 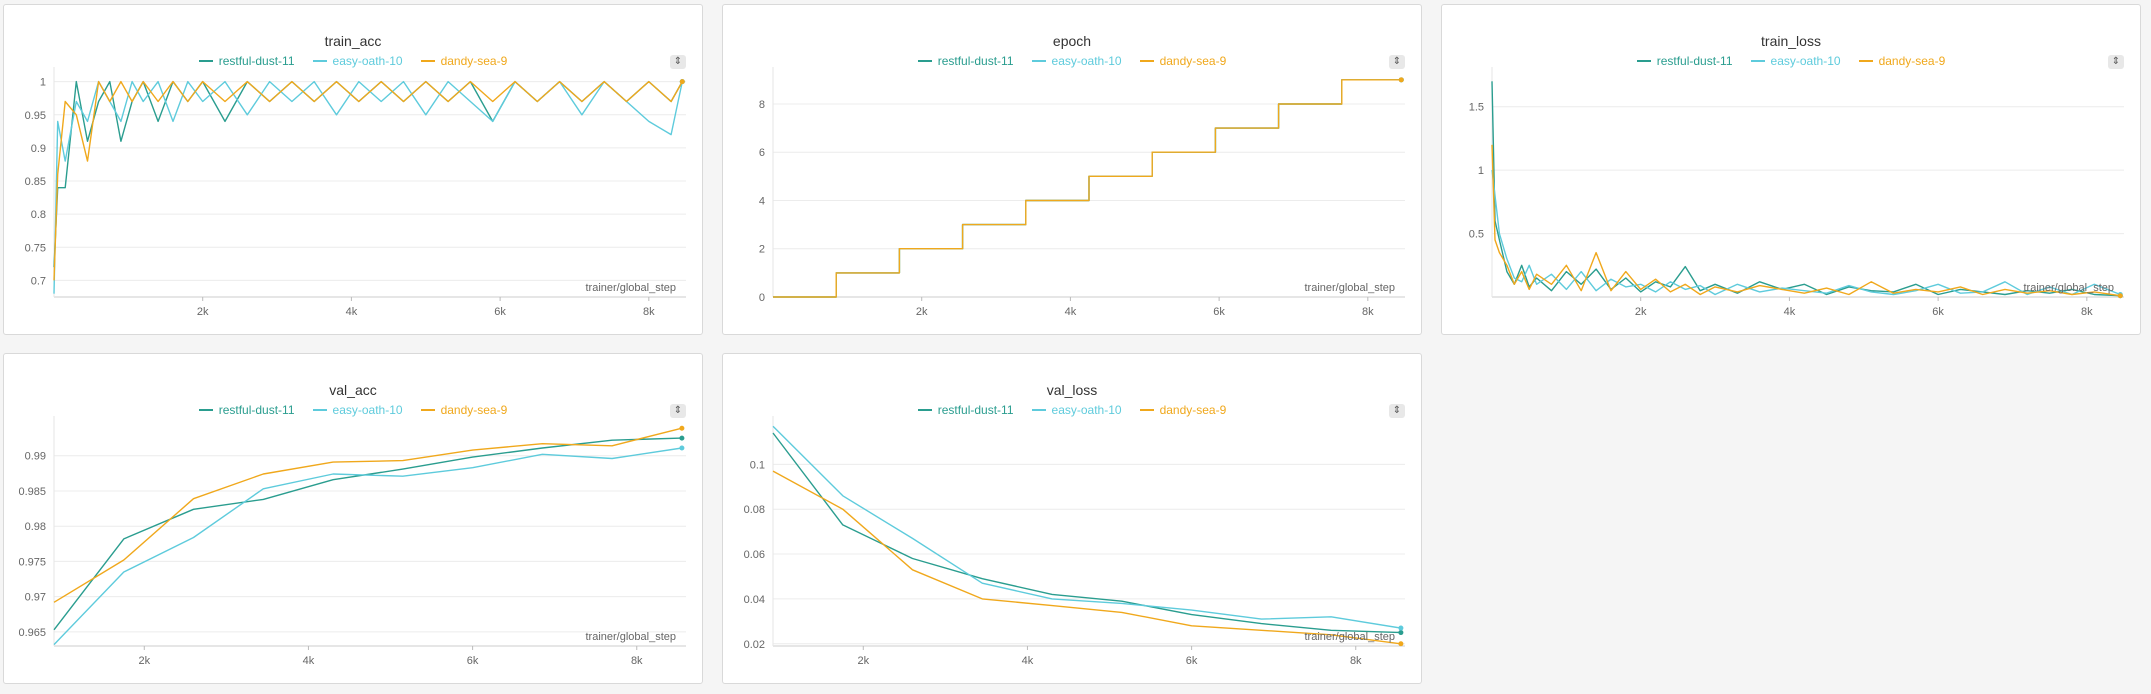 What do you see at coordinates (1072, 41) in the screenshot?
I see `chart-title: epoch` at bounding box center [1072, 41].